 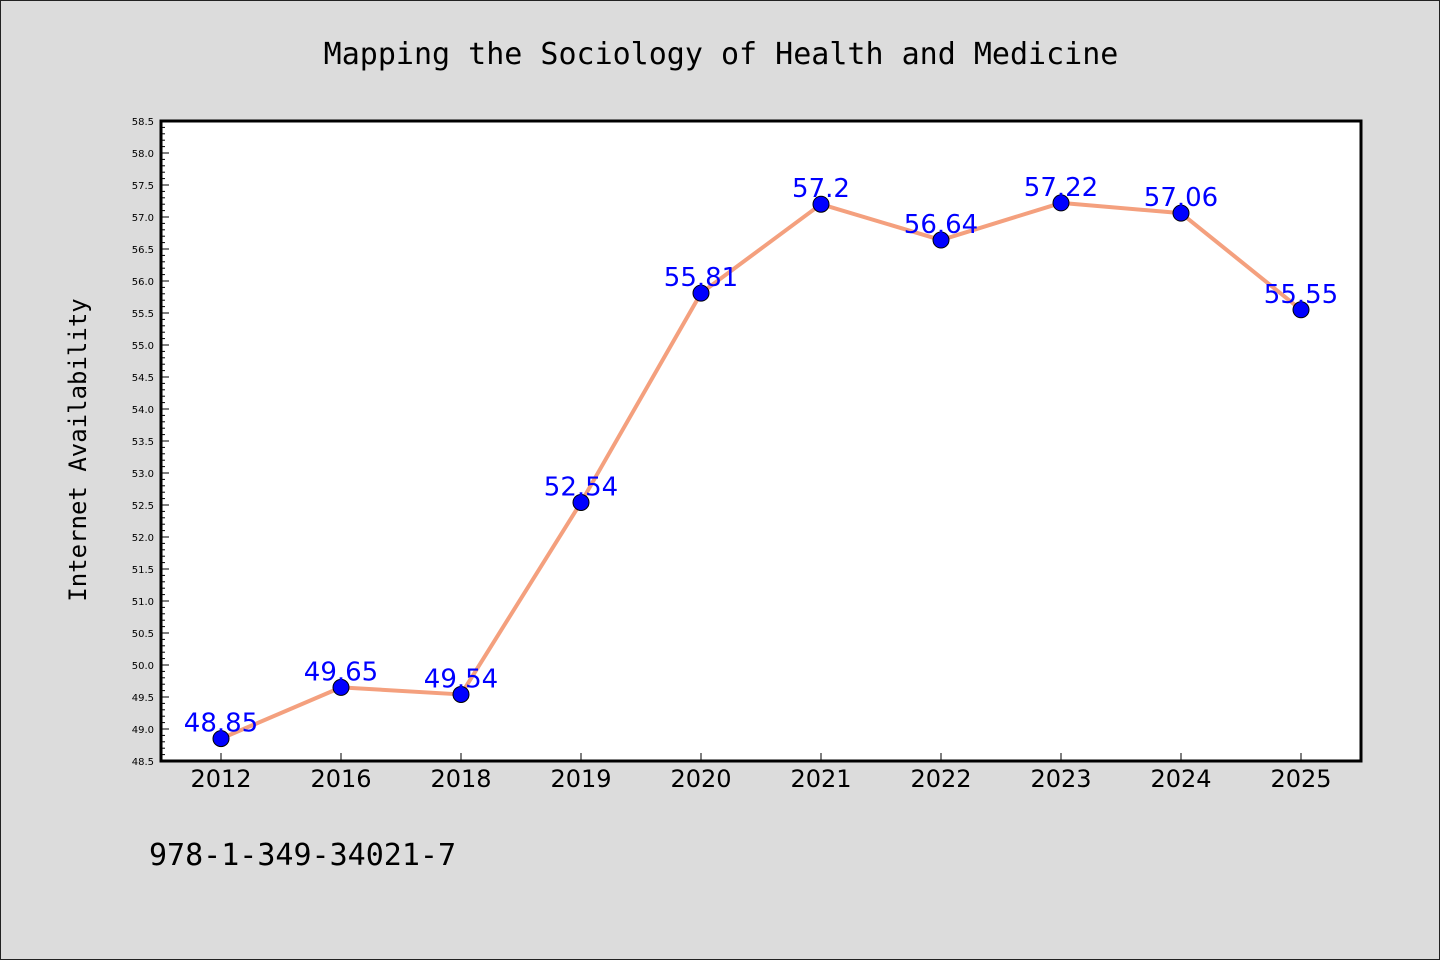 I want to click on x-tick-label: 2022, so click(x=940, y=779).